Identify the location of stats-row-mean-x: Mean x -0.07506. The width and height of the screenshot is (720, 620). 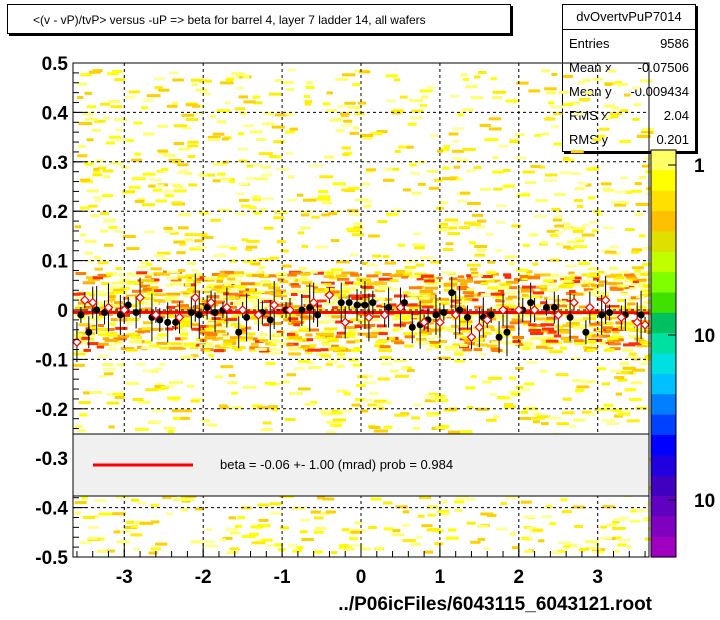
(629, 68).